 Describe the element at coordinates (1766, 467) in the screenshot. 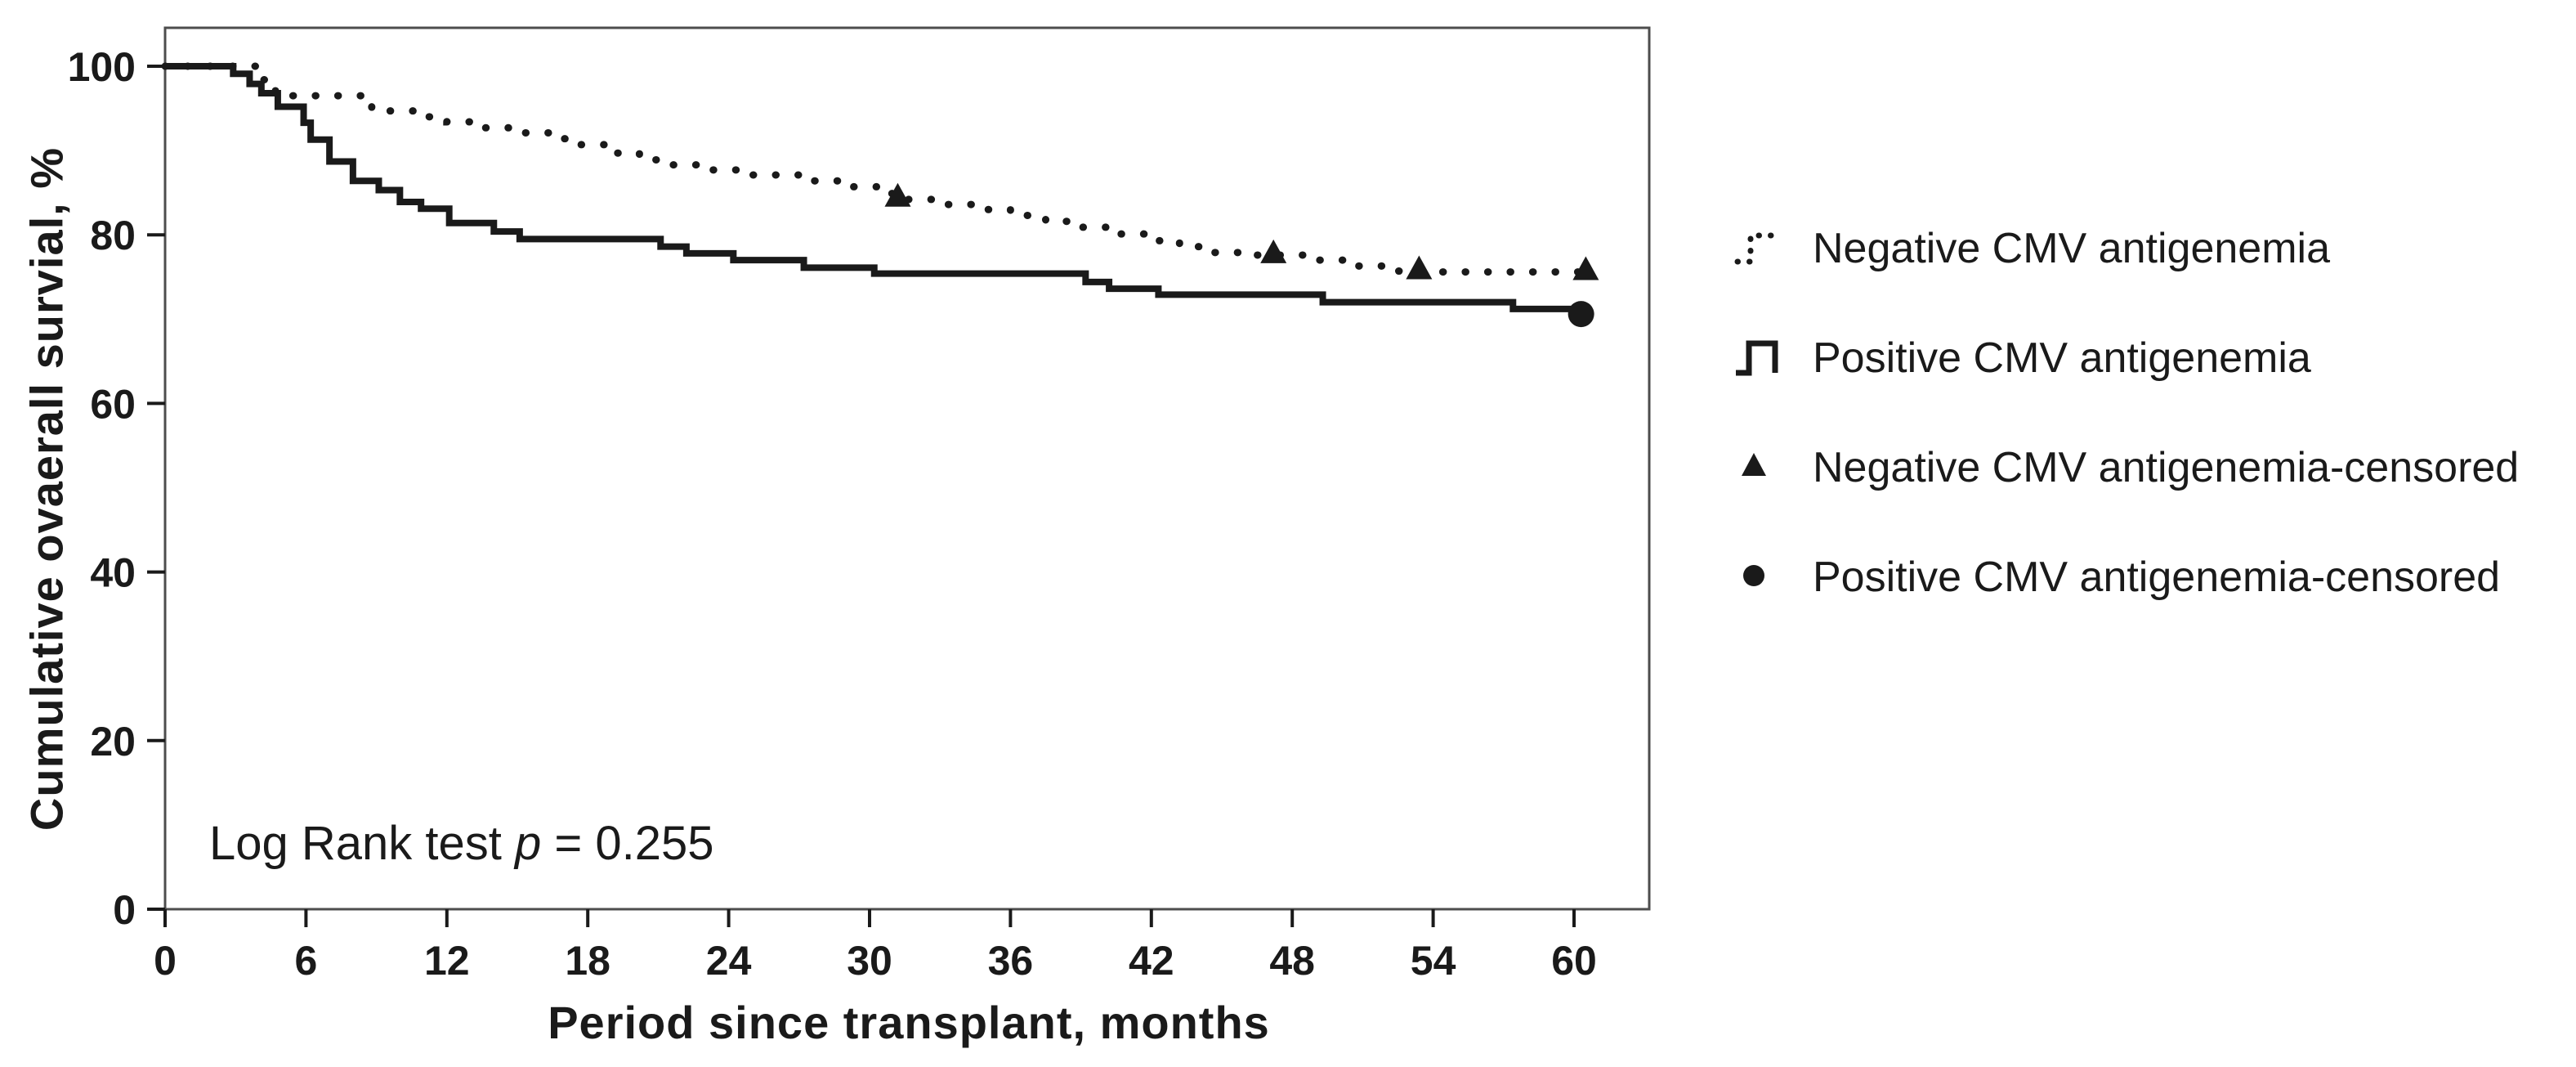

I see `triangle-icon` at that location.